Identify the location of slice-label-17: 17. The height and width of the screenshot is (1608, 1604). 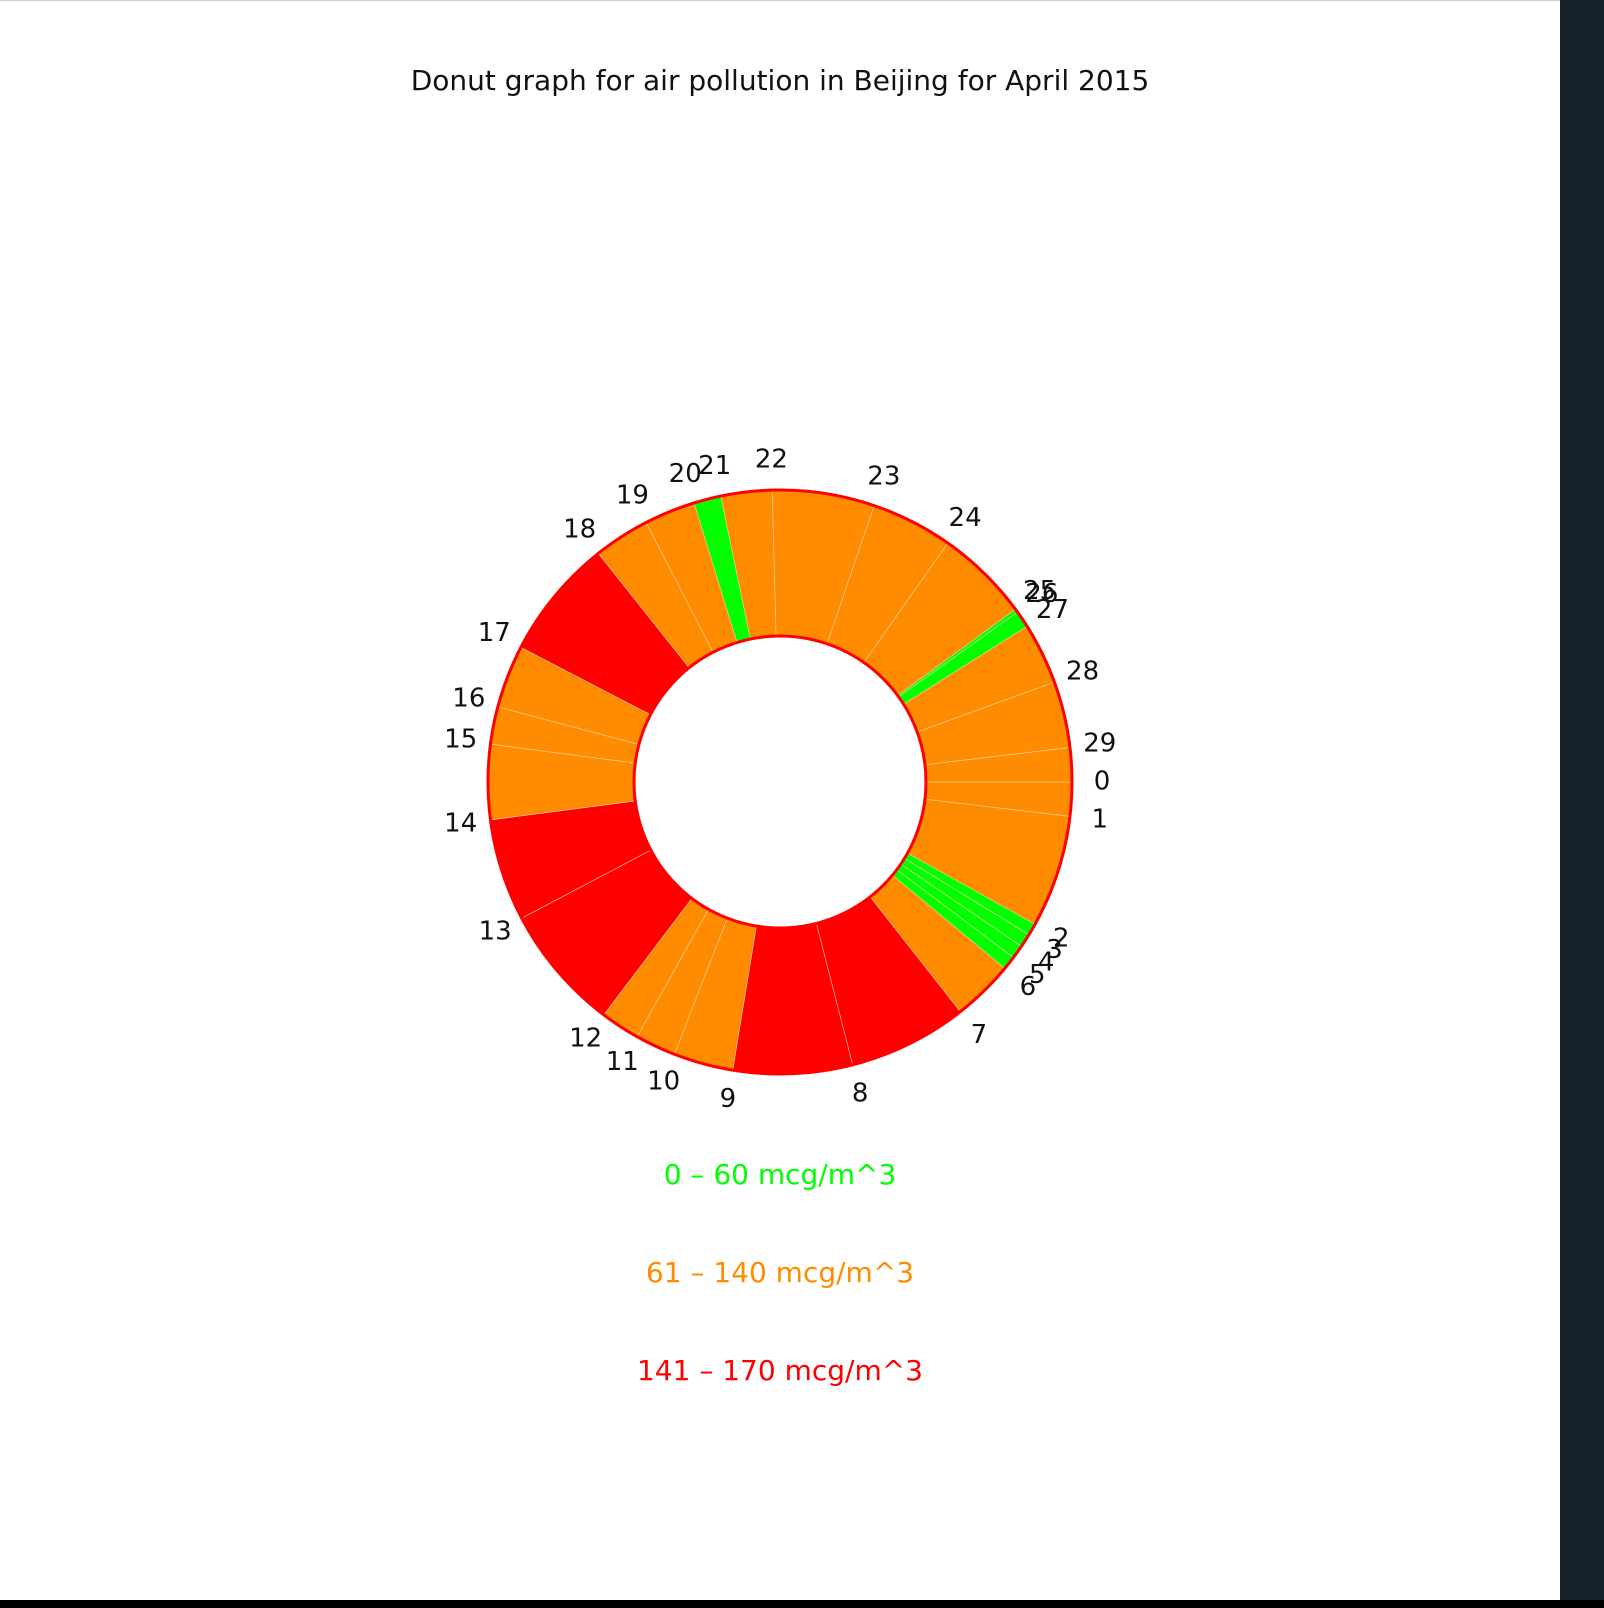
(494, 633).